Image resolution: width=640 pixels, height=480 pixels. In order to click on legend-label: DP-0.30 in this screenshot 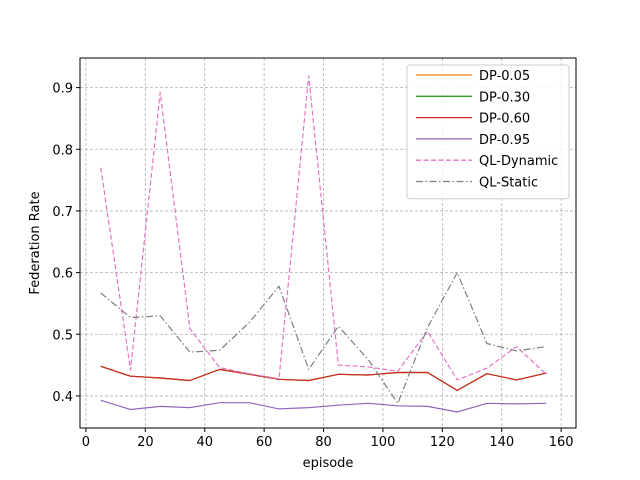, I will do `click(504, 97)`.